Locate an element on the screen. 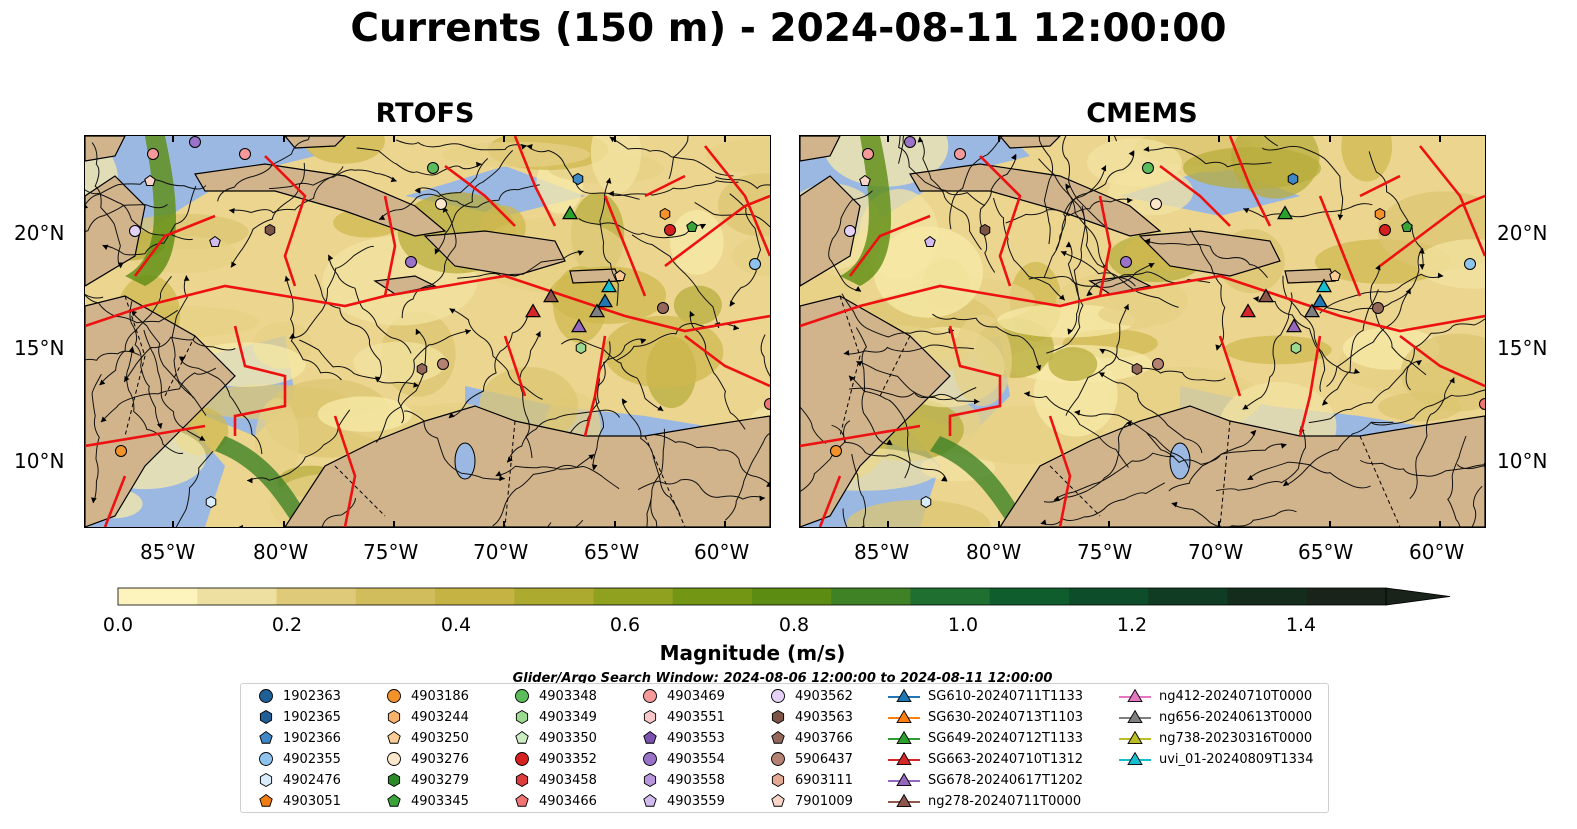 The image size is (1577, 829). lake is located at coordinates (1180, 461).